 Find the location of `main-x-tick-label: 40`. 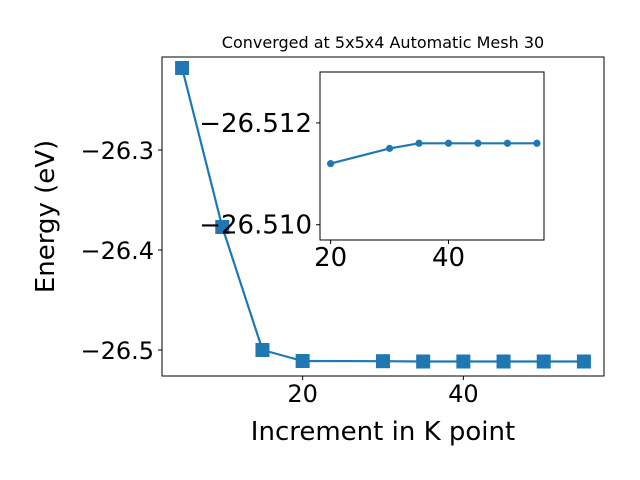

main-x-tick-label: 40 is located at coordinates (463, 394).